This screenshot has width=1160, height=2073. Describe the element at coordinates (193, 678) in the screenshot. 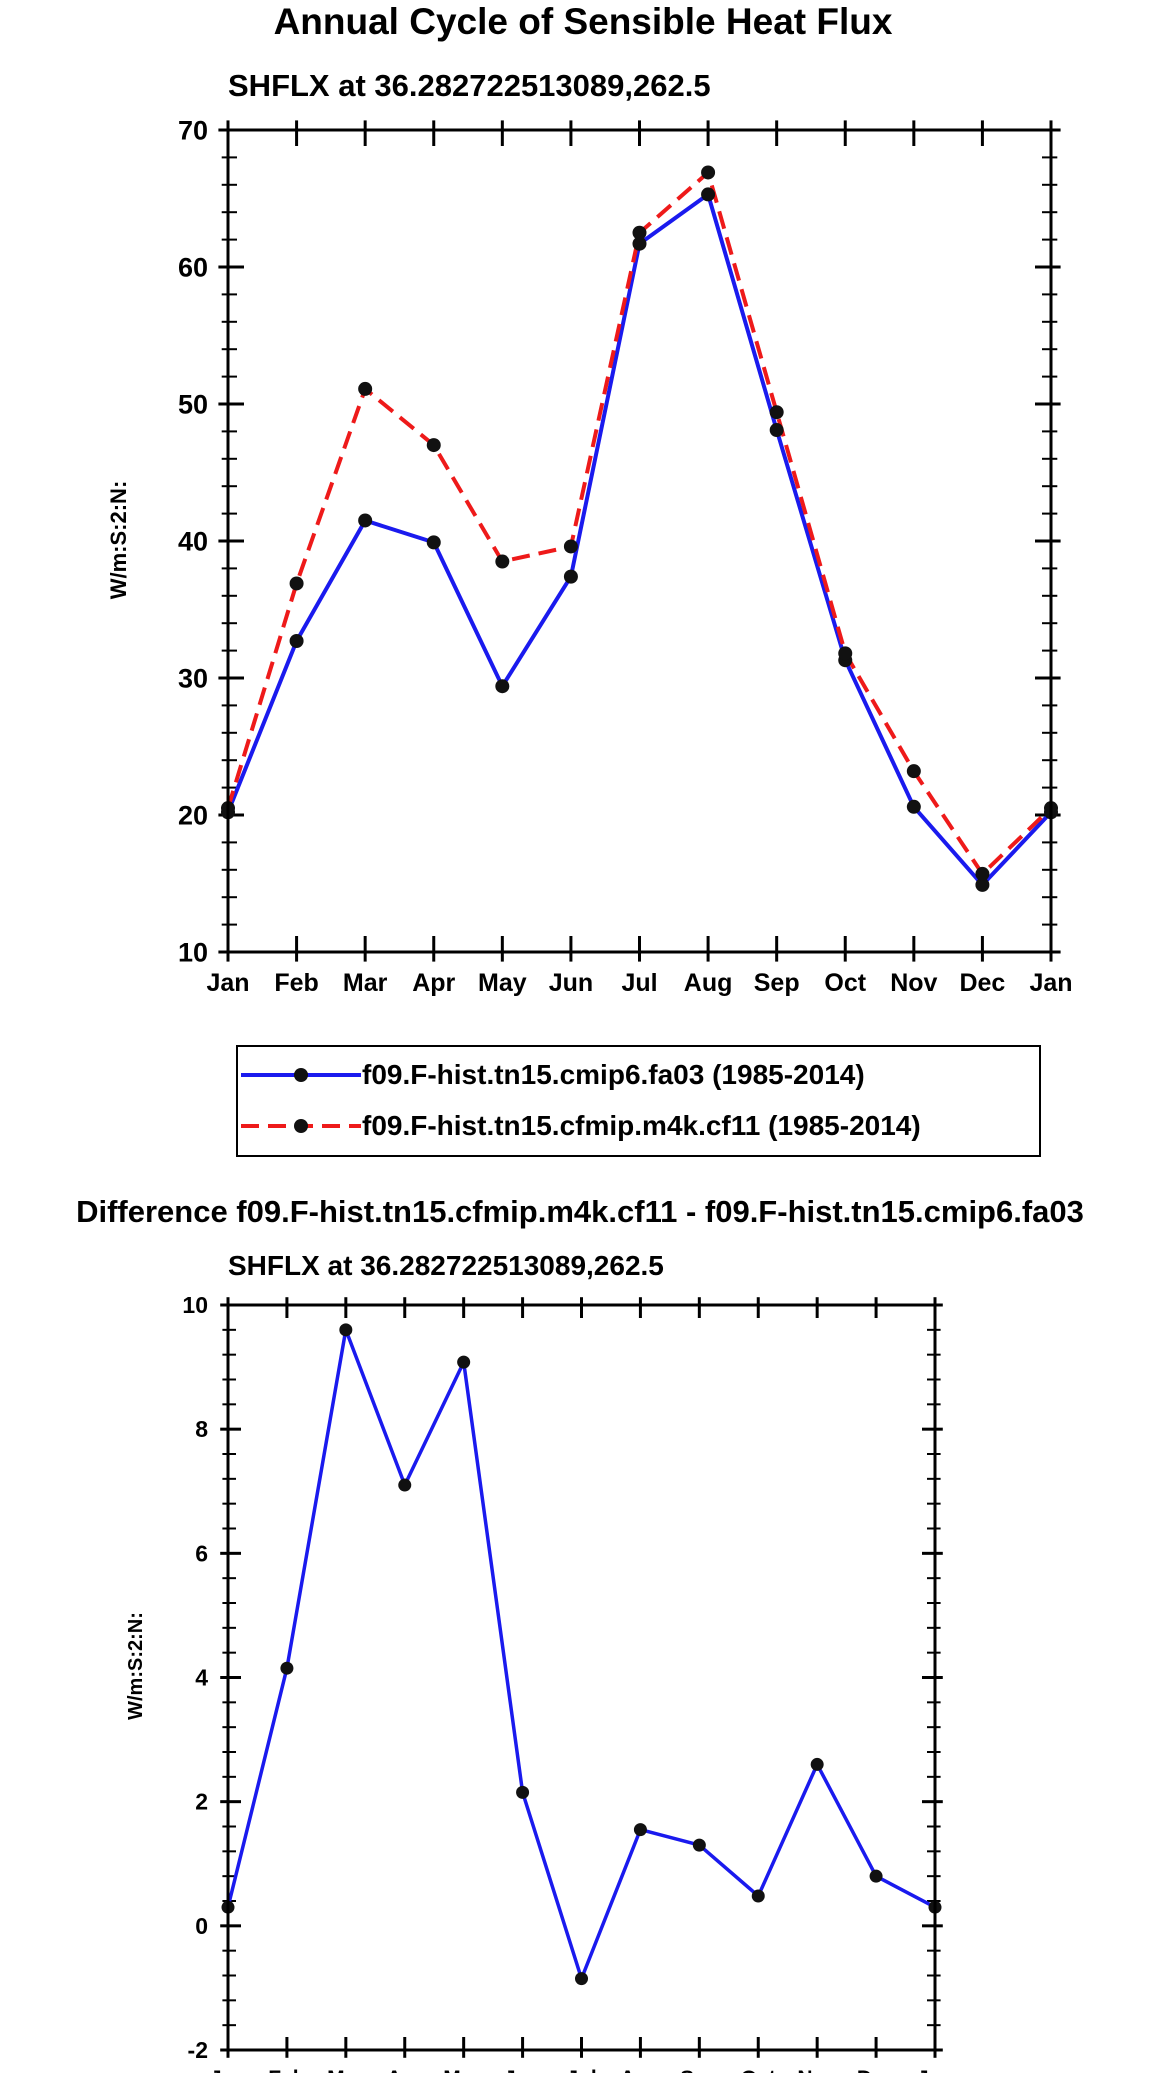

I see `top-ytick-label: 30` at that location.